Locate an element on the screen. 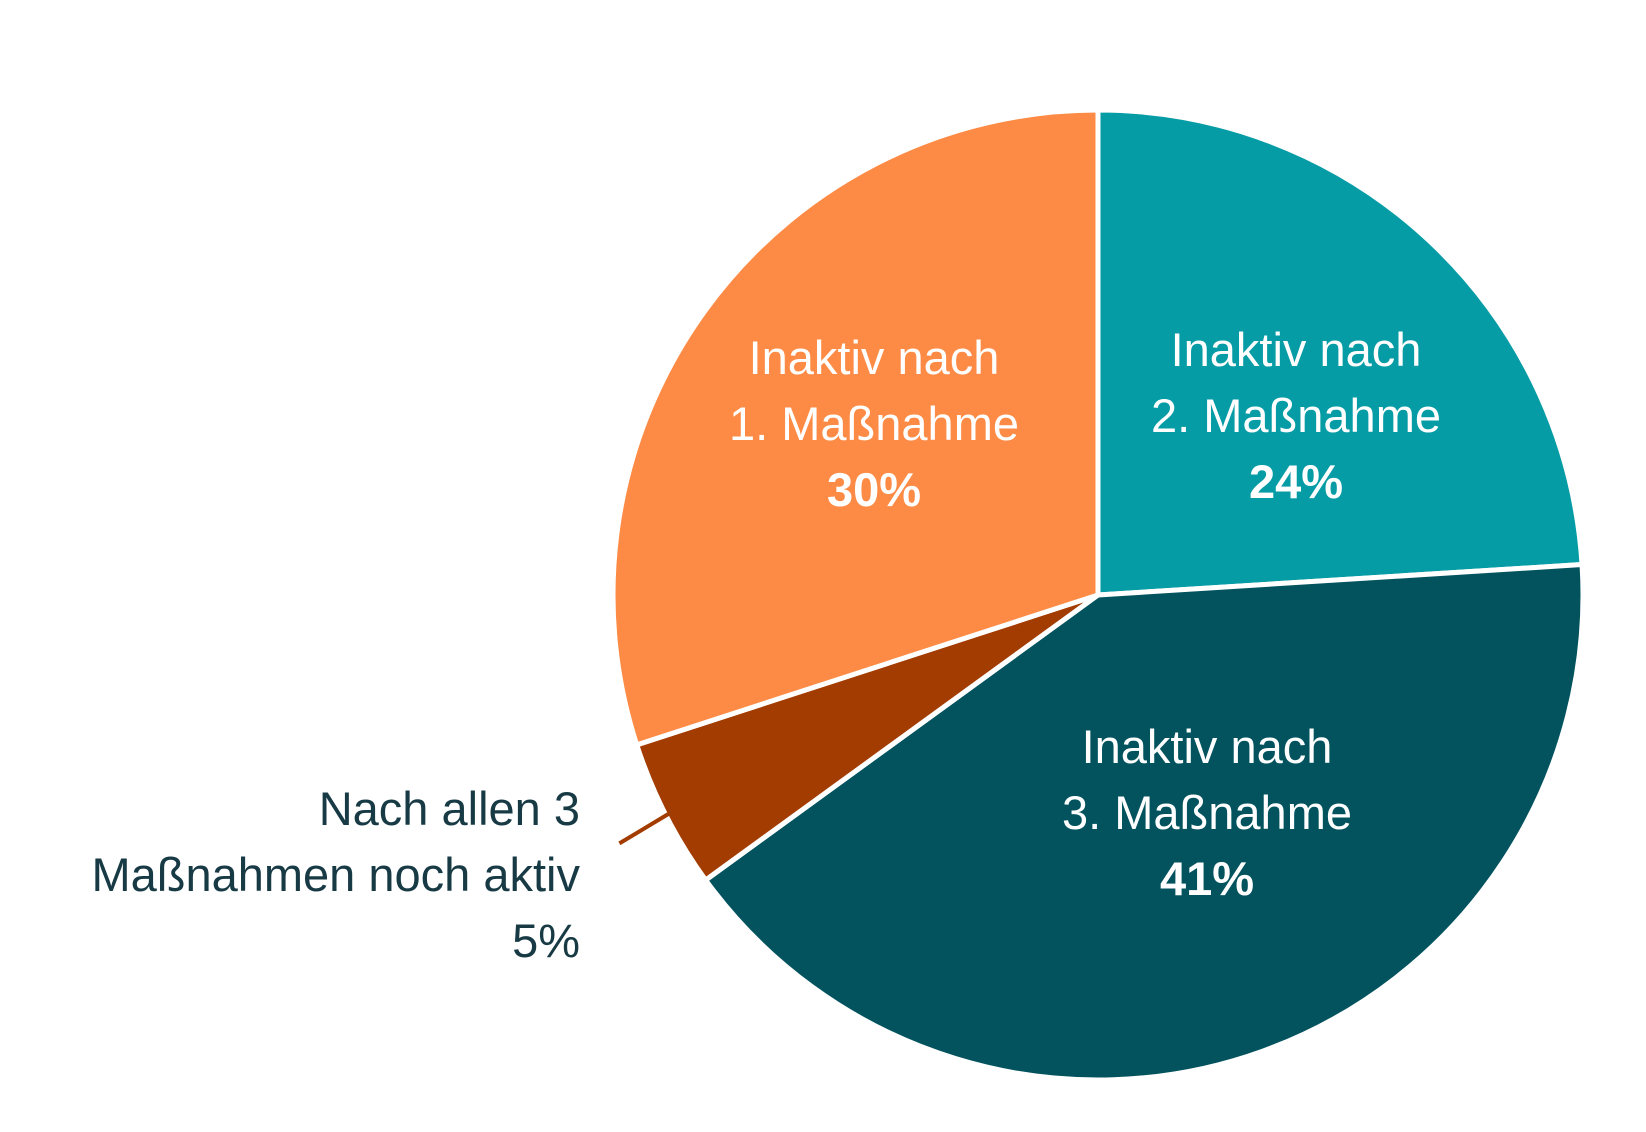 The height and width of the screenshot is (1132, 1646). slice-value-label: 5% is located at coordinates (546, 940).